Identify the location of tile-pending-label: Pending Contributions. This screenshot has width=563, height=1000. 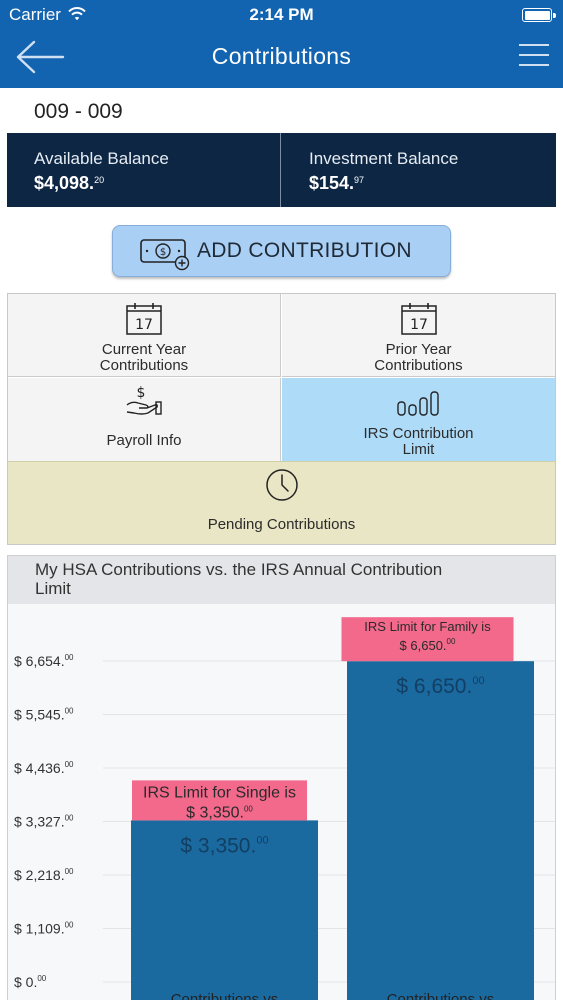
(281, 524).